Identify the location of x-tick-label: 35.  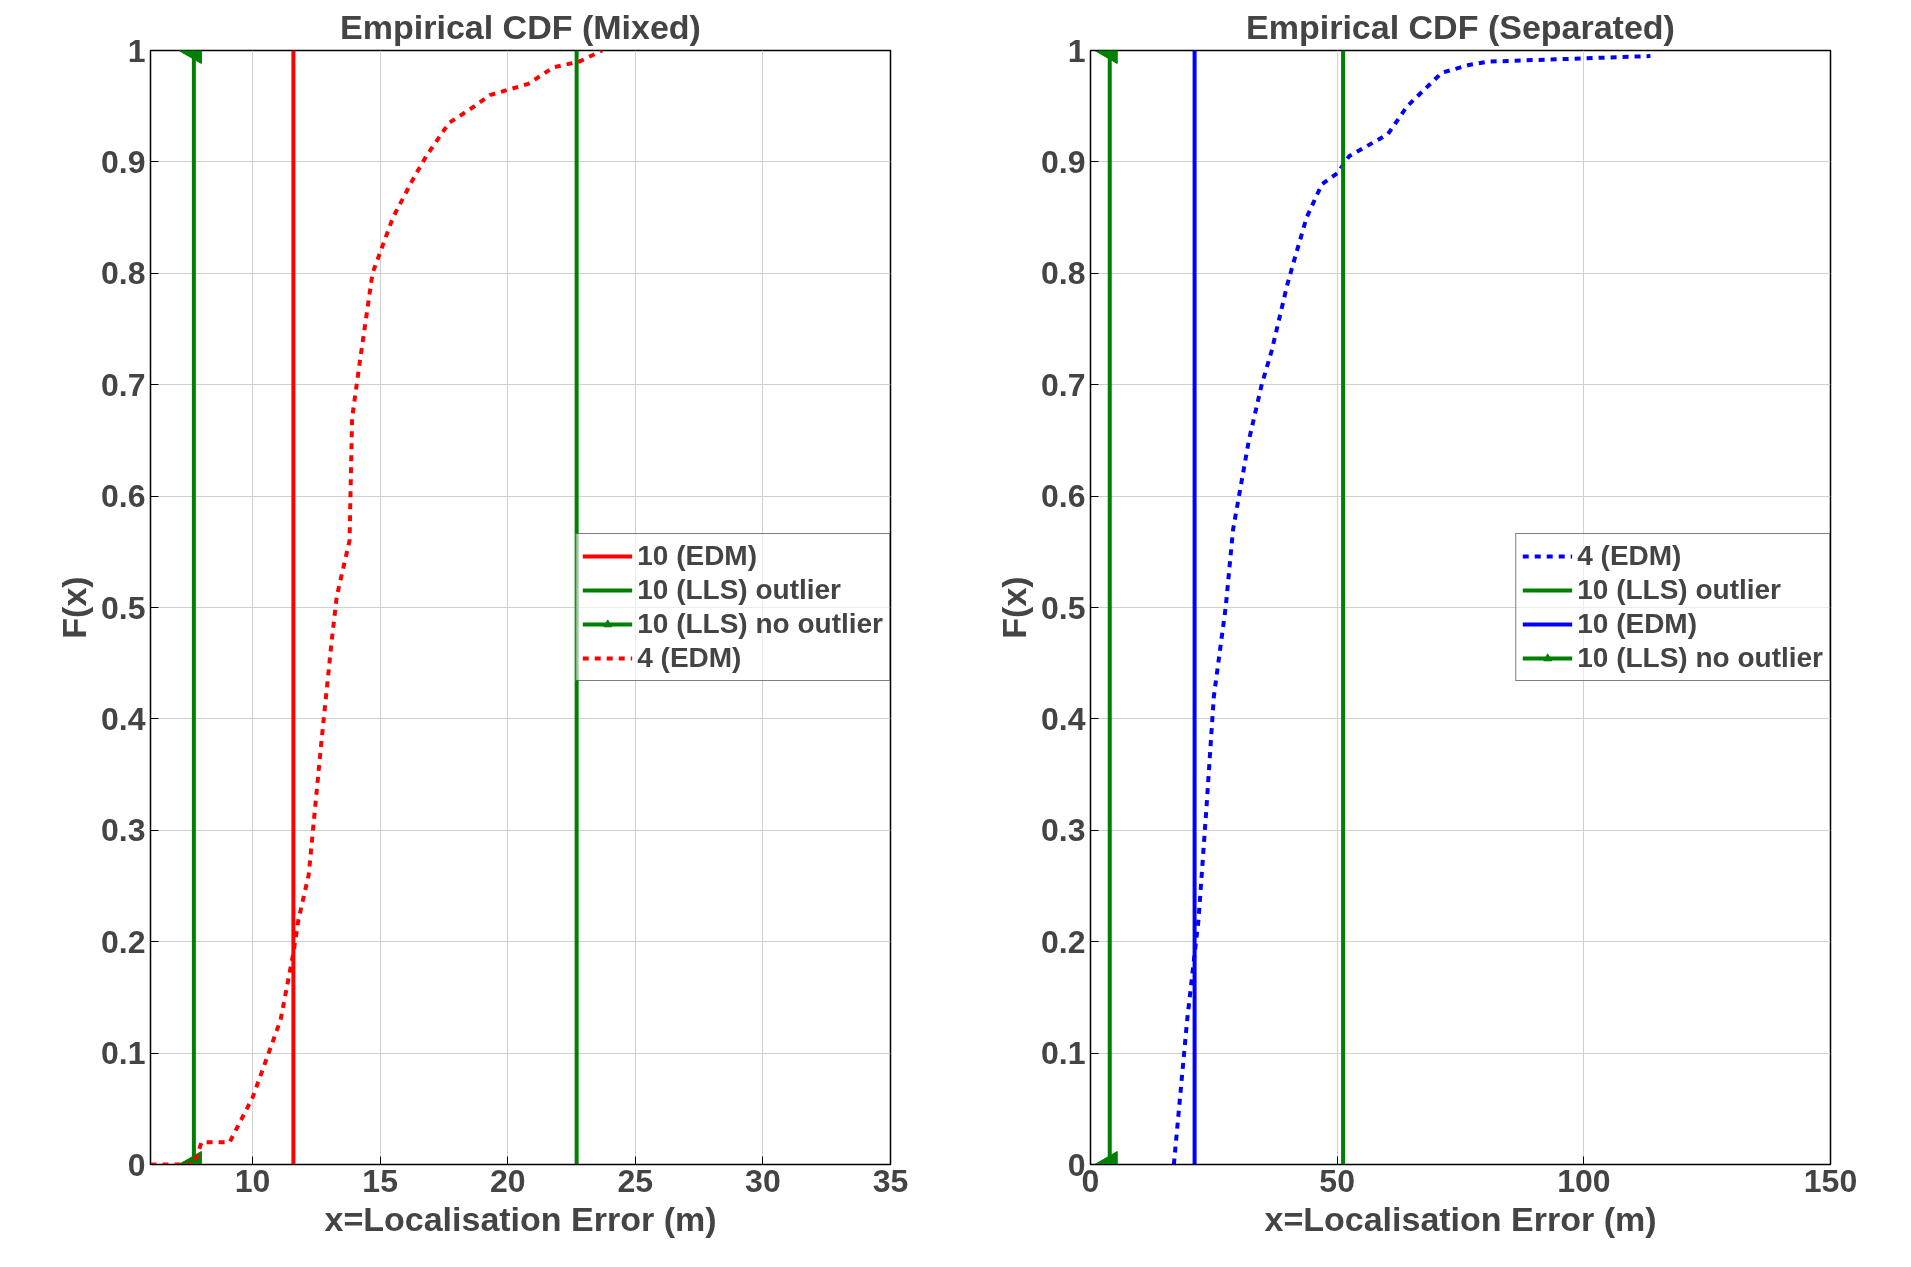
(890, 1180).